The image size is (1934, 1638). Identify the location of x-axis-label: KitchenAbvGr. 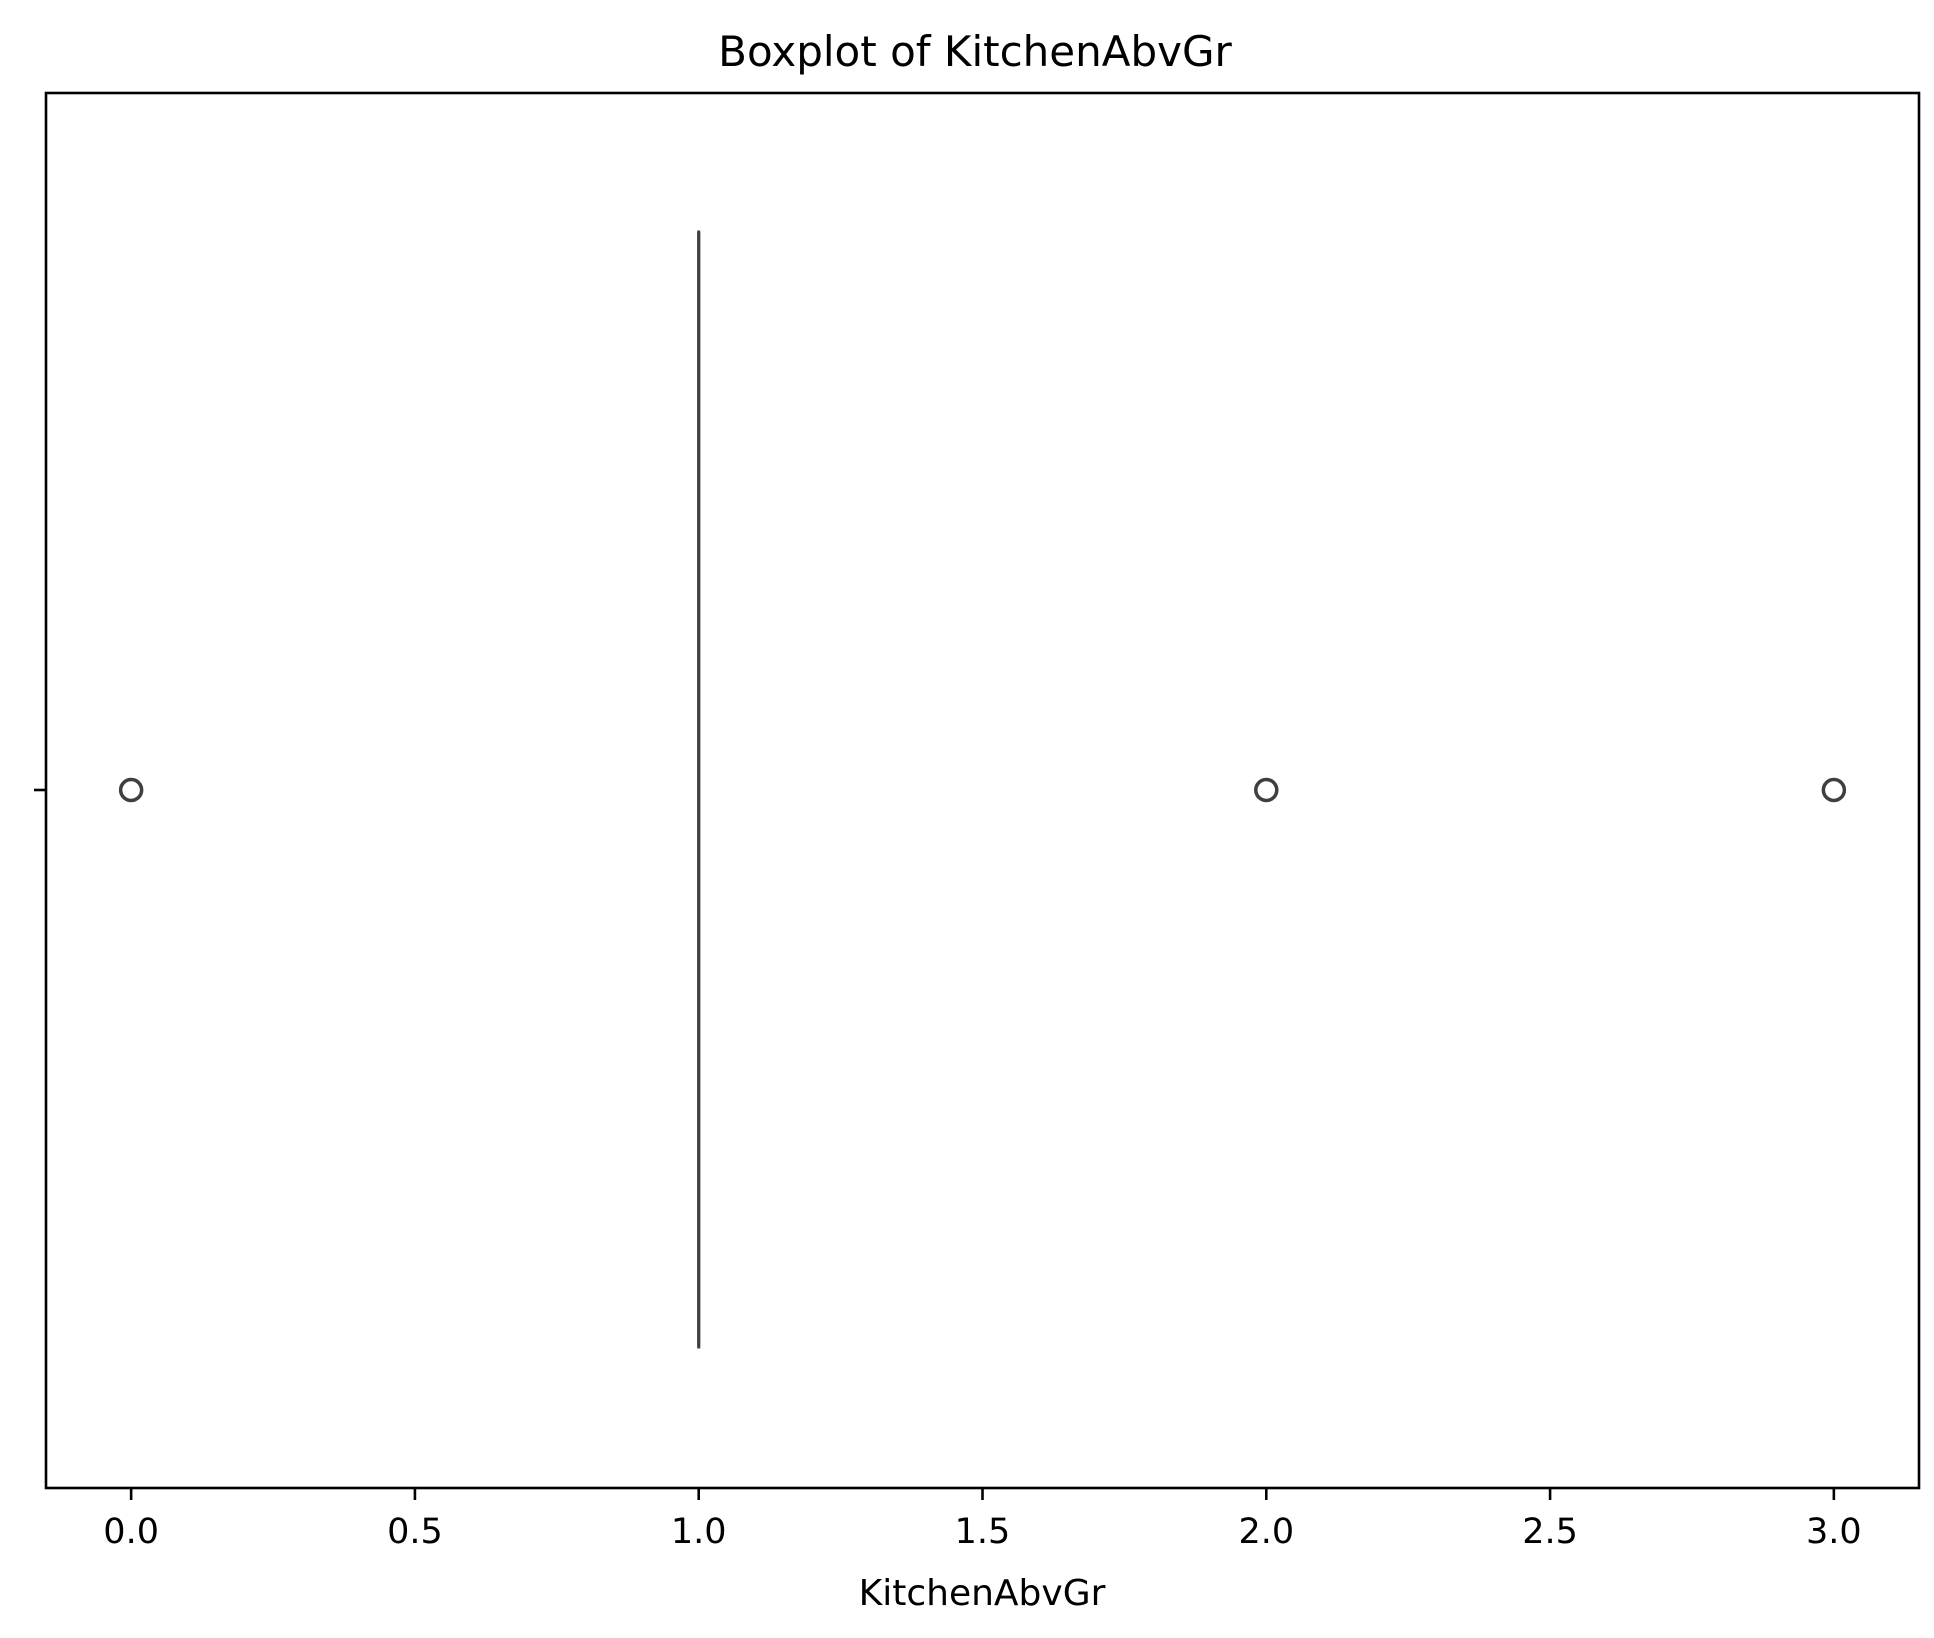
(982, 1593).